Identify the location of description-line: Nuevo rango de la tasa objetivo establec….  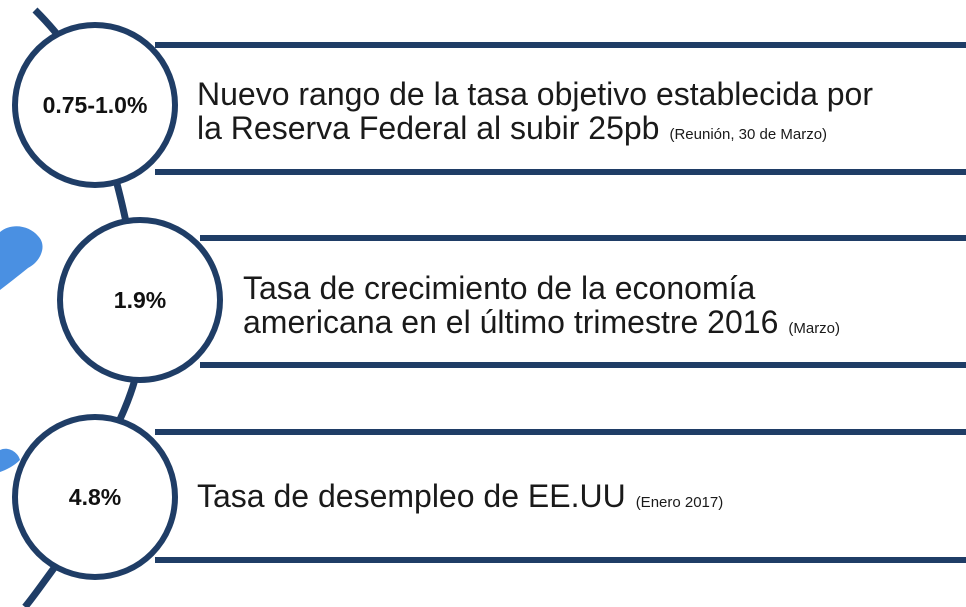
(535, 94).